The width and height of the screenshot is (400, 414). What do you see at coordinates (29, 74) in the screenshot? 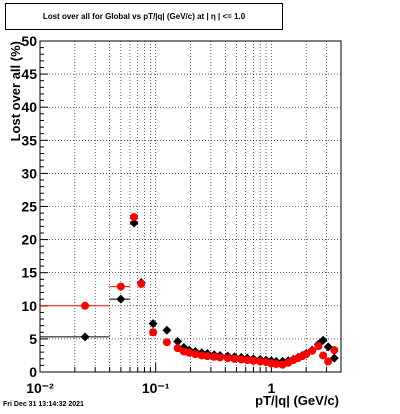
I see `y-tick-label: 45` at bounding box center [29, 74].